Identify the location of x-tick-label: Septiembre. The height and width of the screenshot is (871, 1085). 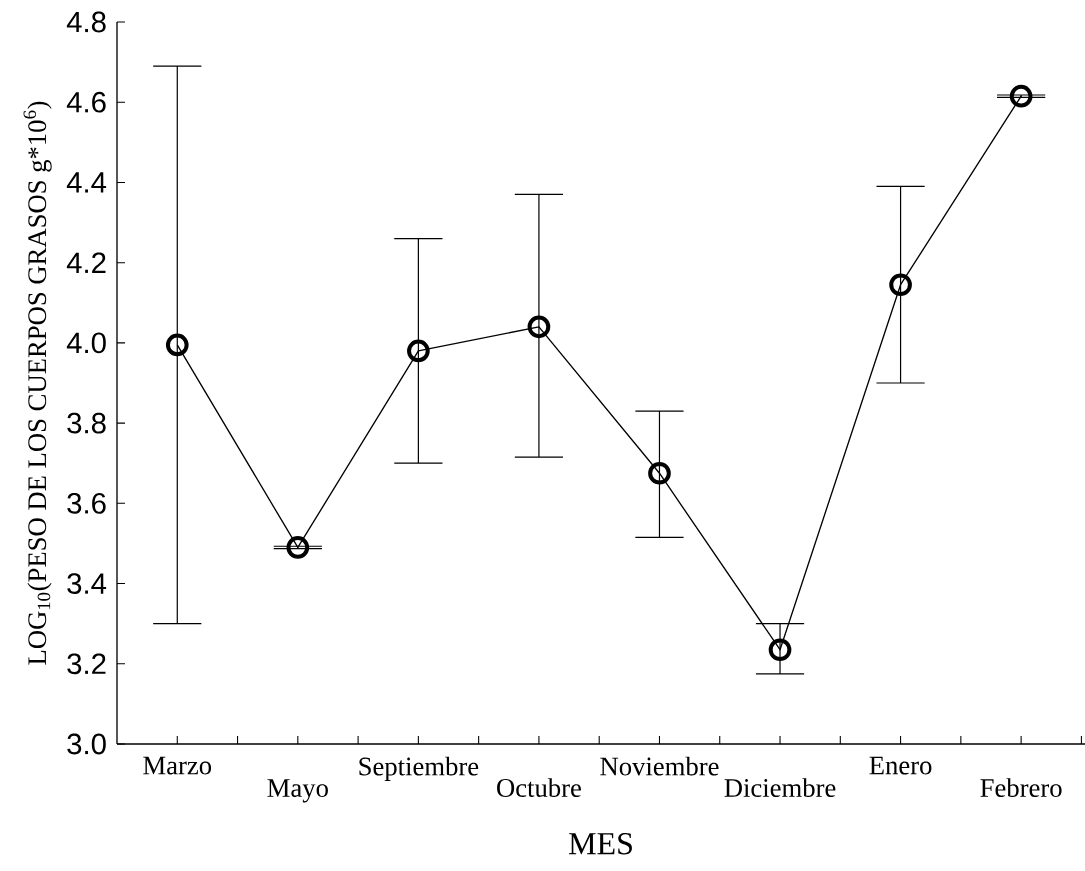
(419, 768).